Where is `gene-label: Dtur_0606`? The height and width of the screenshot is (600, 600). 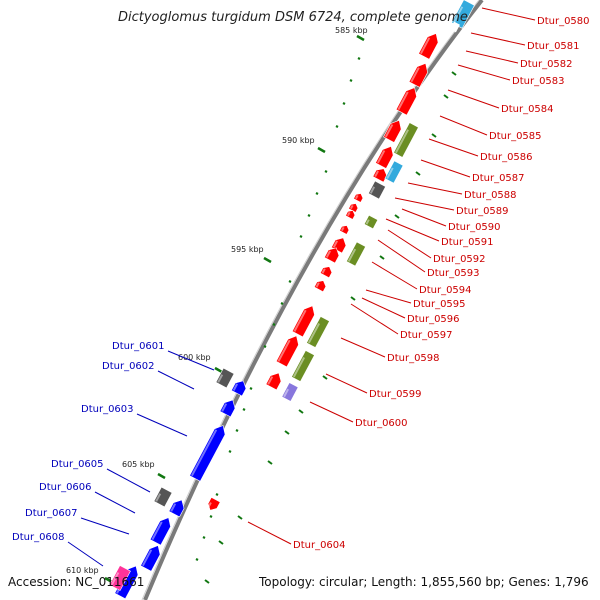
gene-label: Dtur_0606 is located at coordinates (65, 487).